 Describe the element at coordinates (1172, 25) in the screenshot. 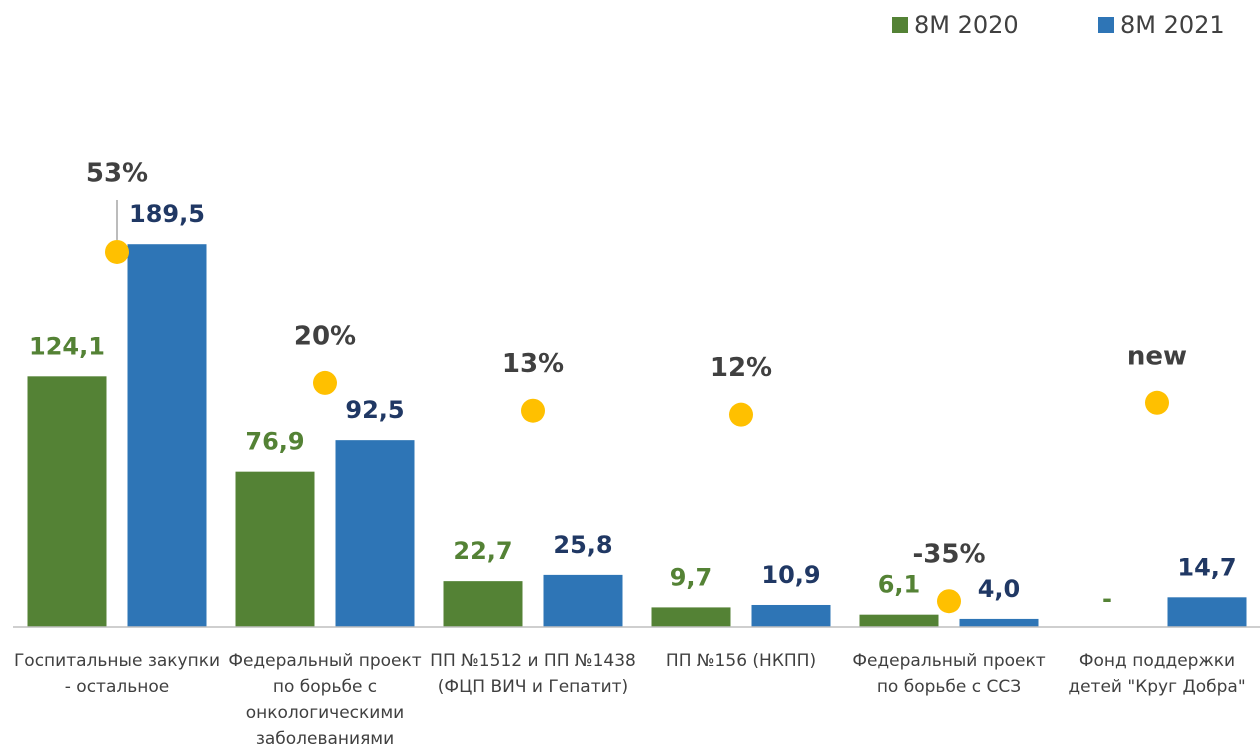

I see `legend-label: 8М 2021` at that location.